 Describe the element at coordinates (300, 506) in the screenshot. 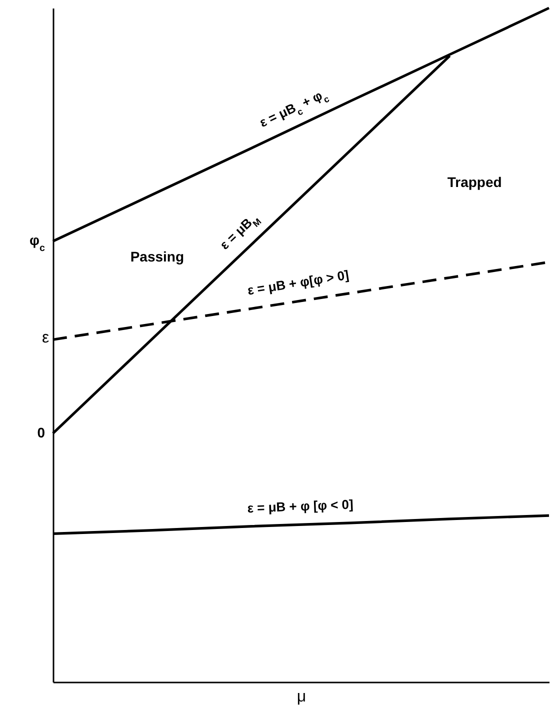

I see `series-label: ε = μB + φ [φ < 0]` at that location.